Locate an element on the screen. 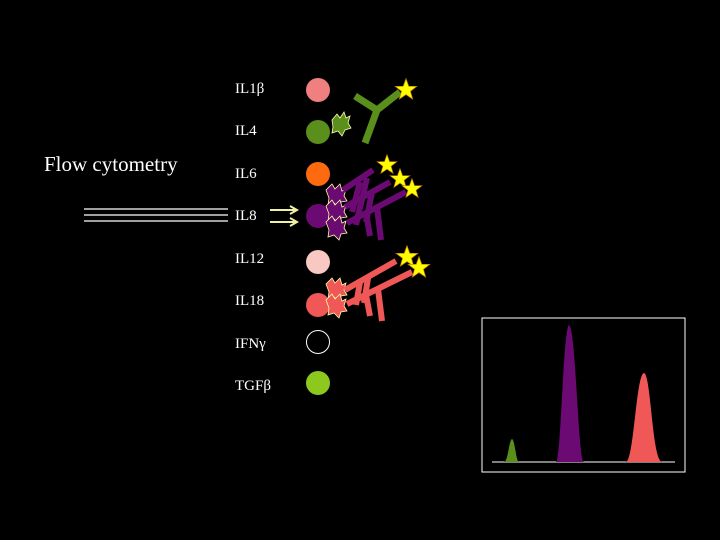 The width and height of the screenshot is (720, 540). bead-il6 is located at coordinates (318, 174).